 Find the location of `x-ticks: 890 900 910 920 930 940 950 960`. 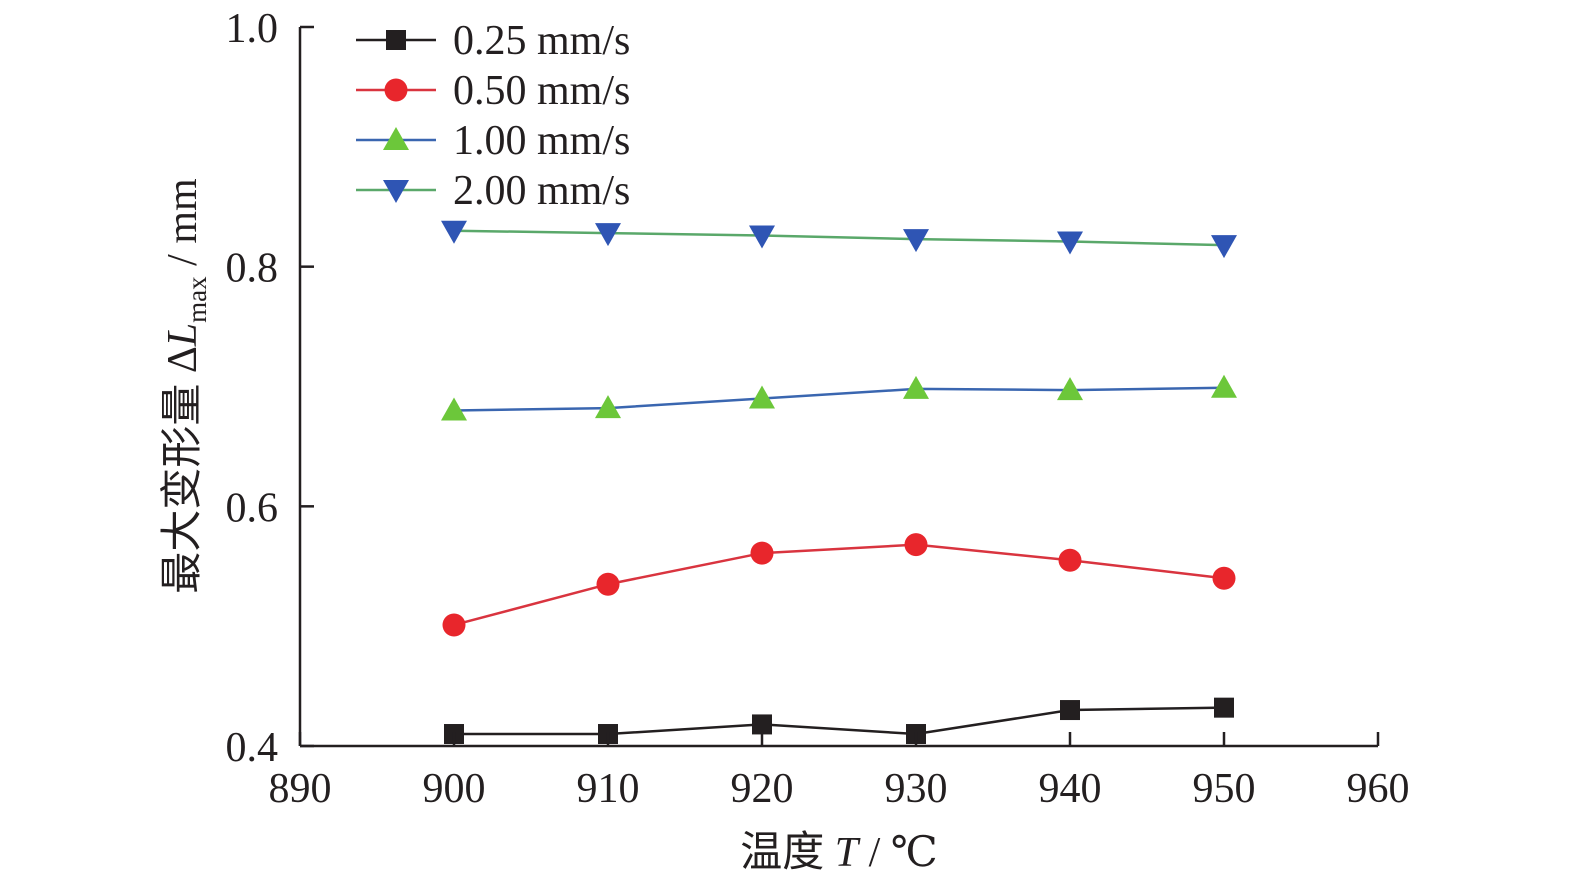

x-ticks: 890 900 910 920 930 940 950 960 is located at coordinates (839, 772).